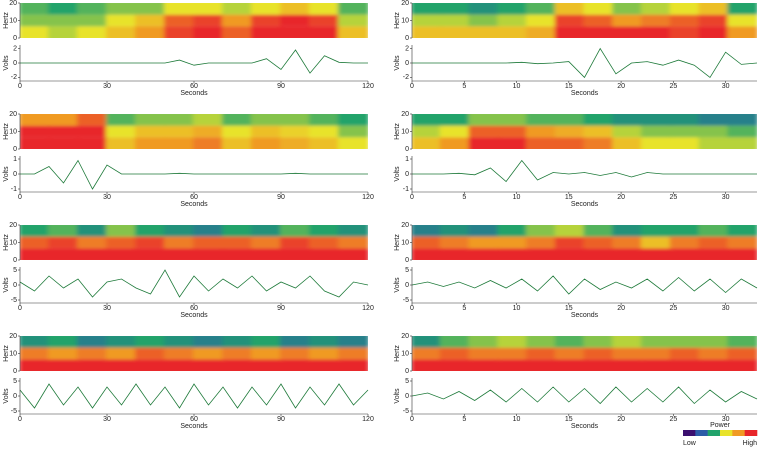 The image size is (759, 451). Describe the element at coordinates (584, 285) in the screenshot. I see `axis-line` at that location.